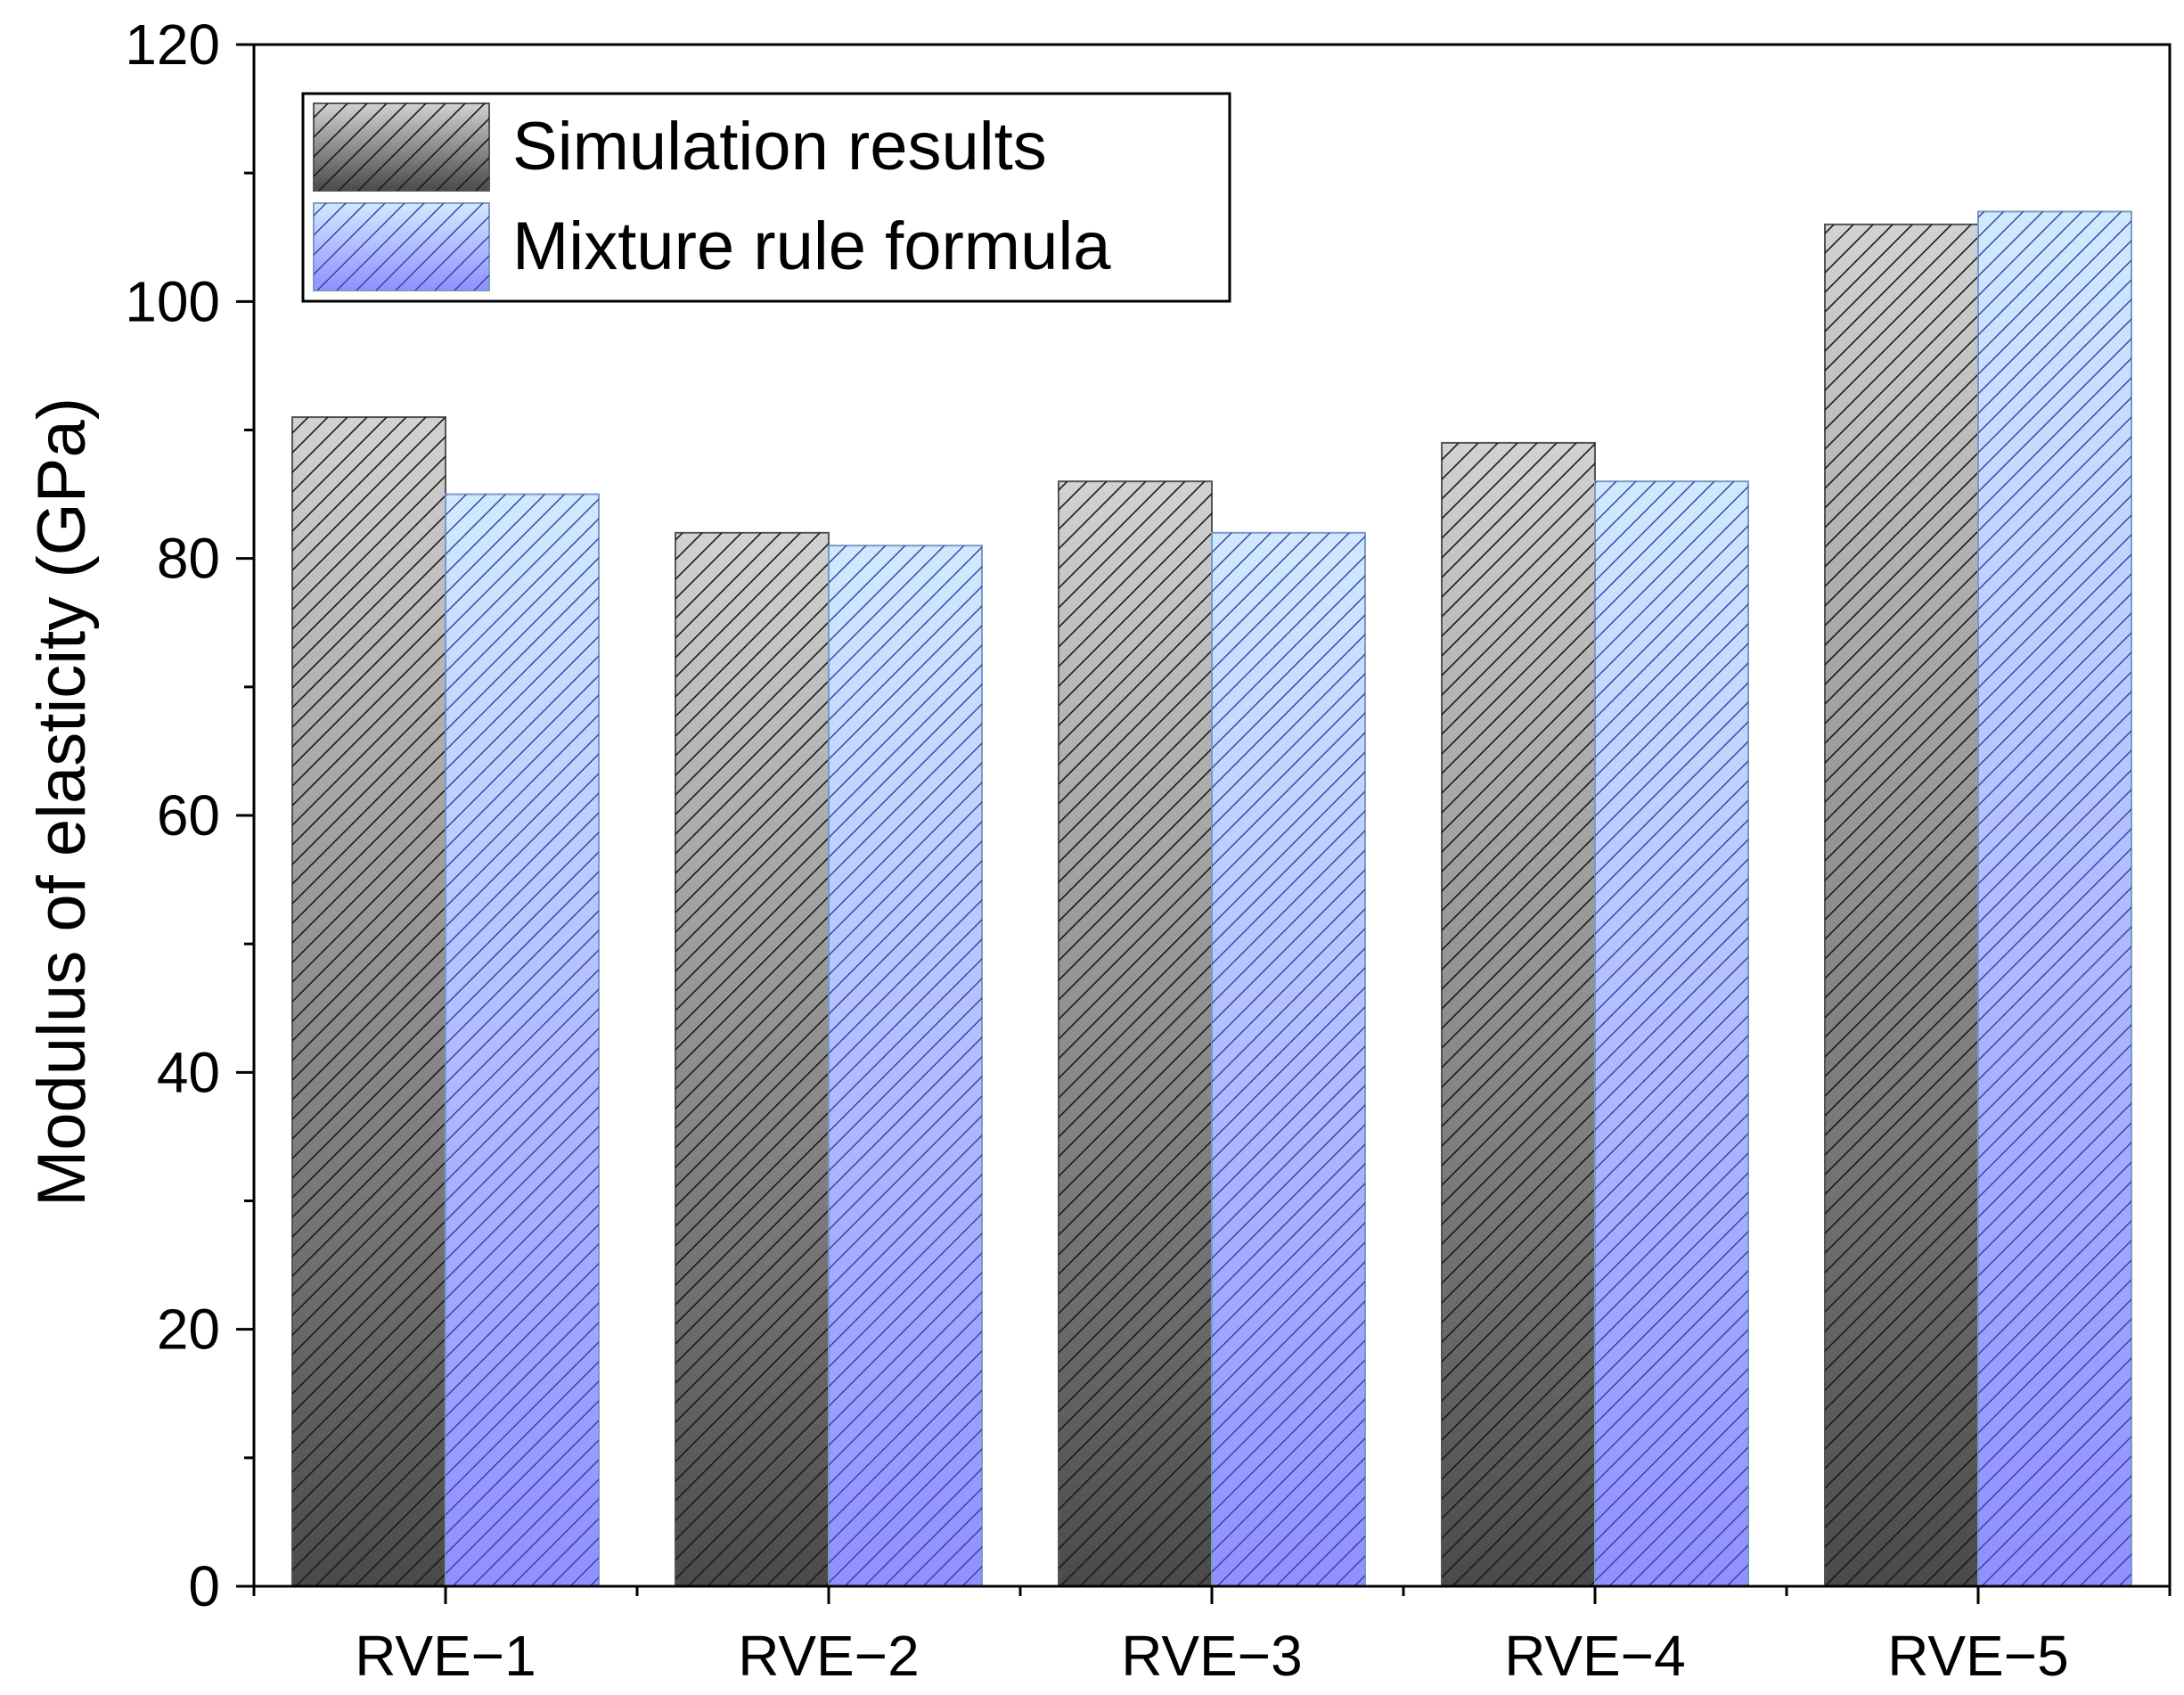  Describe the element at coordinates (779, 146) in the screenshot. I see `legend-label-simulation: Simulation results` at that location.